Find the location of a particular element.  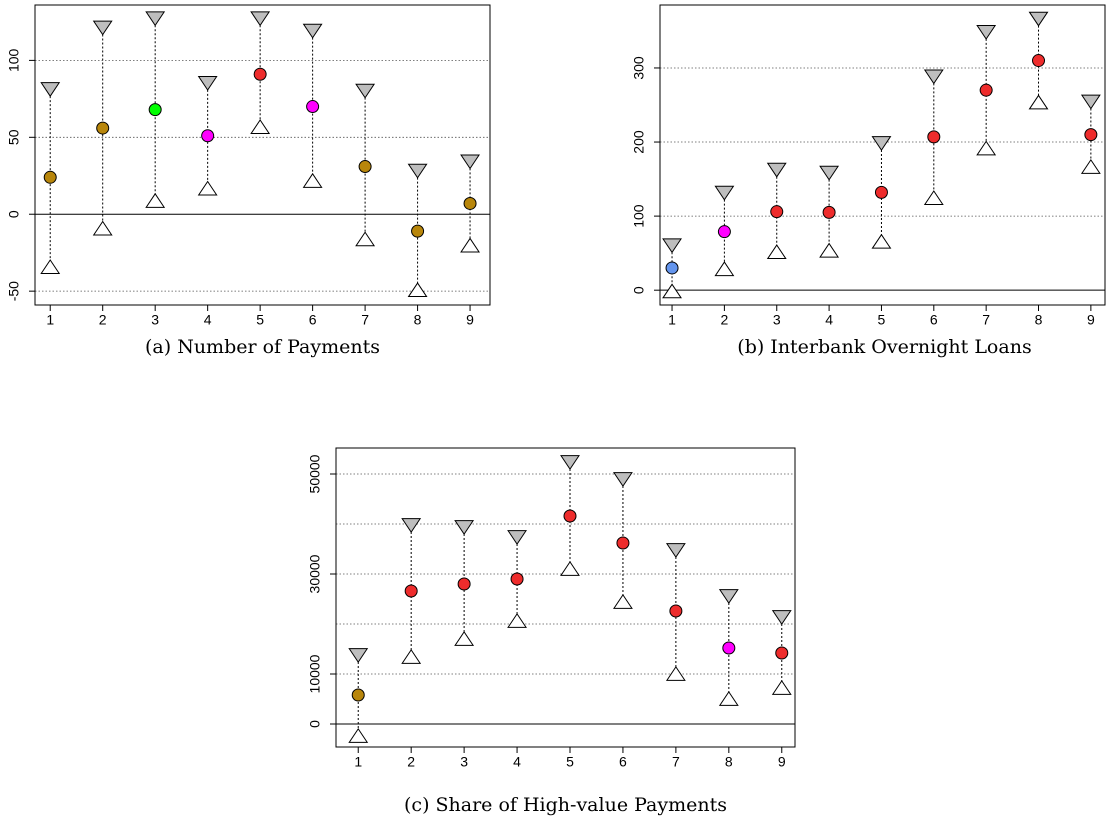

y-tick-label: 30000 is located at coordinates (315, 573).